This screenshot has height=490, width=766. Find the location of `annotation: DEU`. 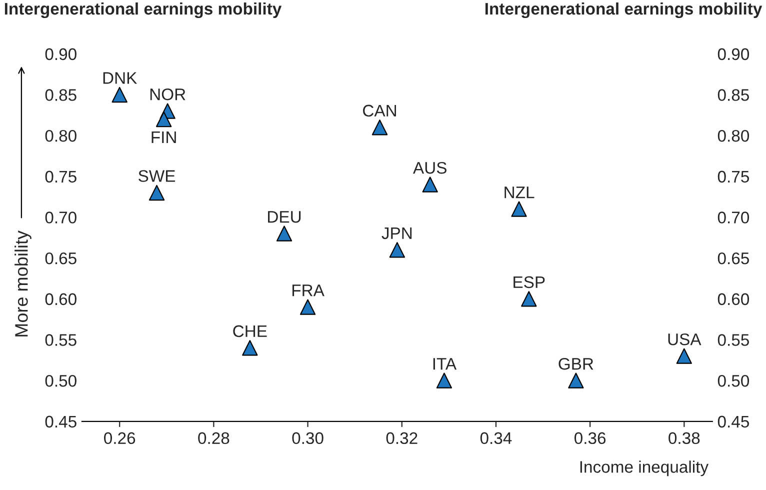

annotation: DEU is located at coordinates (284, 217).